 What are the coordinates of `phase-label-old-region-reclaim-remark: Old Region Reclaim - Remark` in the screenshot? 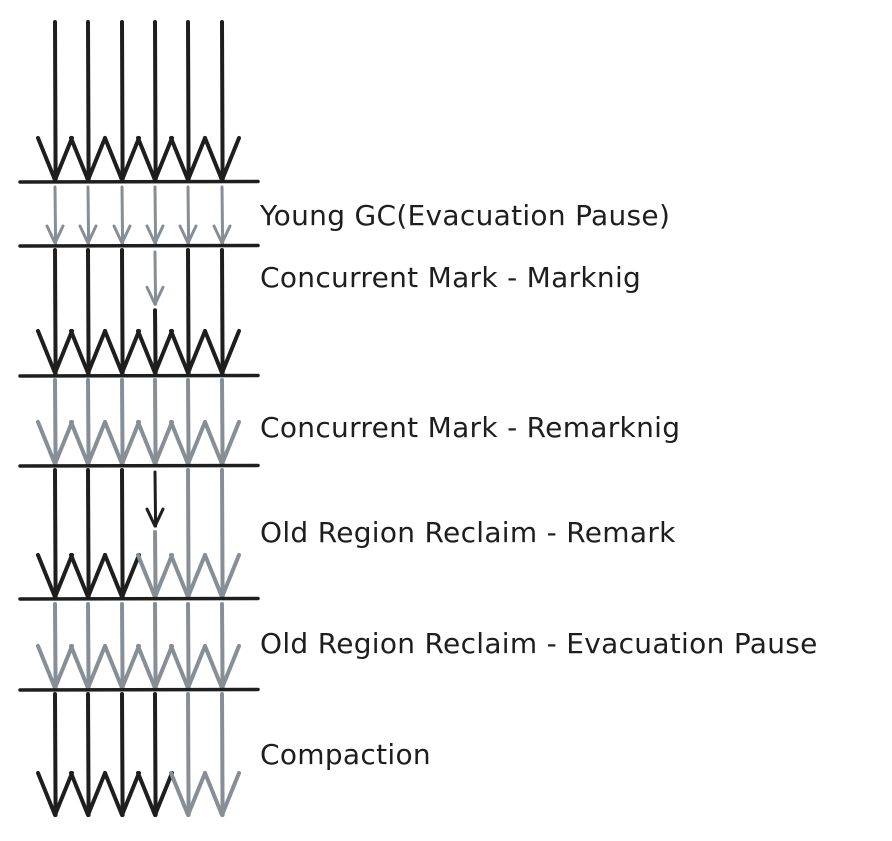 It's located at (468, 532).